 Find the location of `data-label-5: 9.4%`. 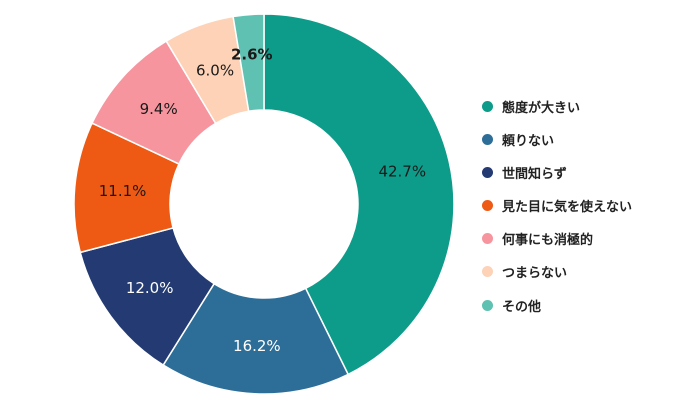

data-label-5: 9.4% is located at coordinates (159, 109).